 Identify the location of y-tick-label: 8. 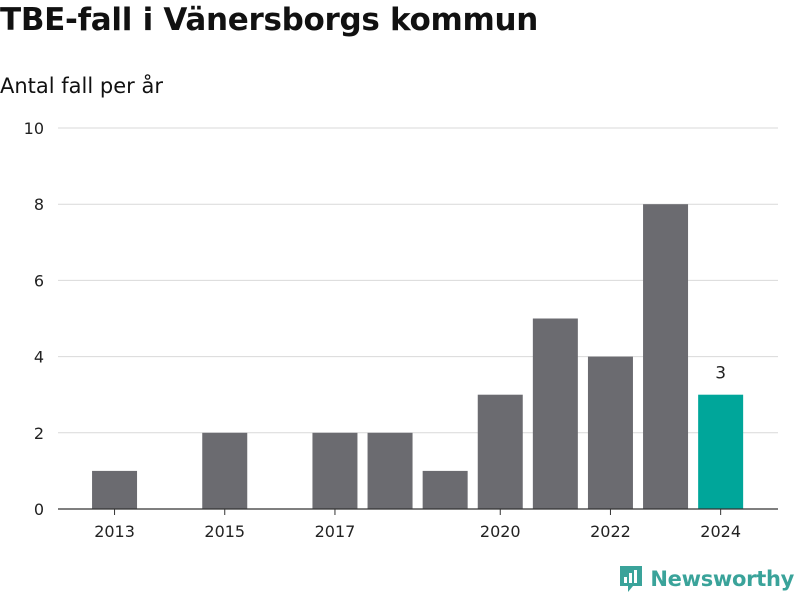
(39, 204).